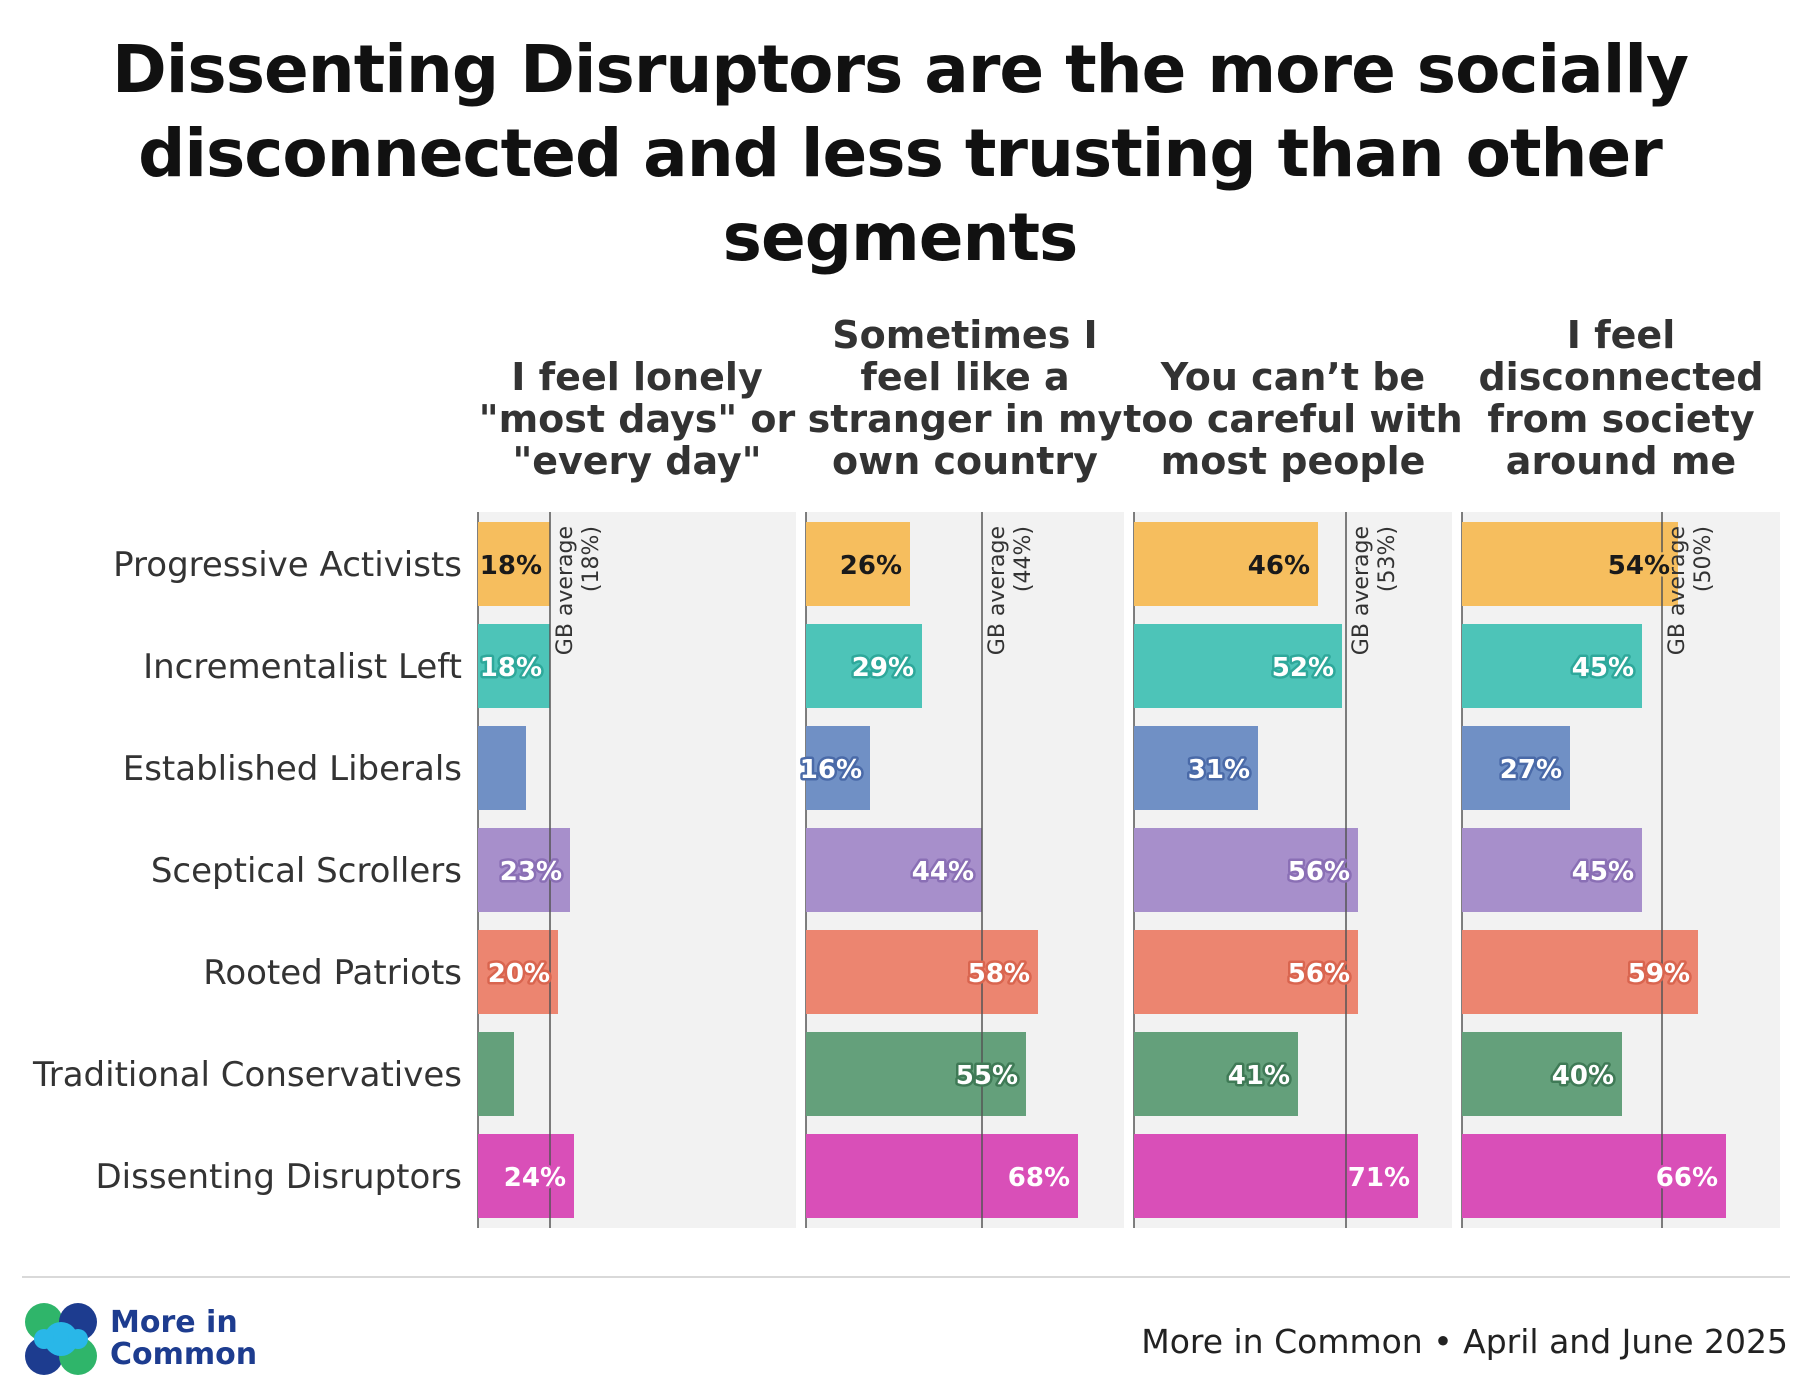 The image size is (1800, 1400). Describe the element at coordinates (591, 559) in the screenshot. I see `gb-average-label: (18%)` at that location.